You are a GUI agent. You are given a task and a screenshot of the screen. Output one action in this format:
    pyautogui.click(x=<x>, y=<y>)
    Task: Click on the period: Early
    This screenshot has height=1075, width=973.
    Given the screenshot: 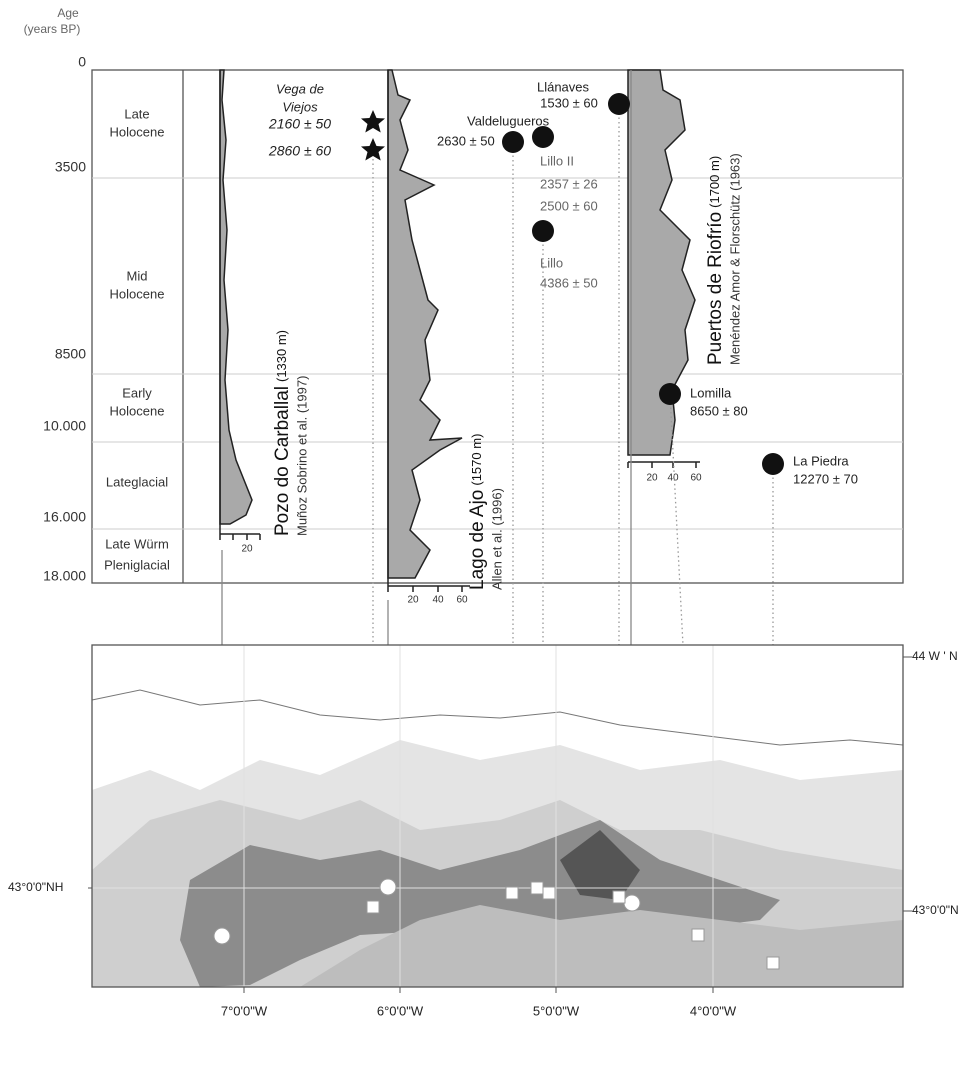 What is the action you would take?
    pyautogui.click(x=137, y=392)
    